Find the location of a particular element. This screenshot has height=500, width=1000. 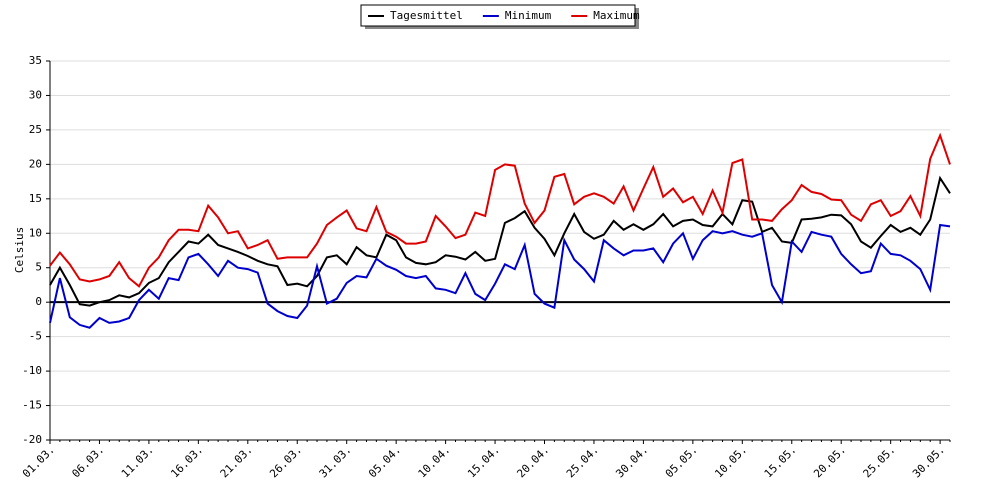

x-tick-label: 10.05. is located at coordinates (730, 461).